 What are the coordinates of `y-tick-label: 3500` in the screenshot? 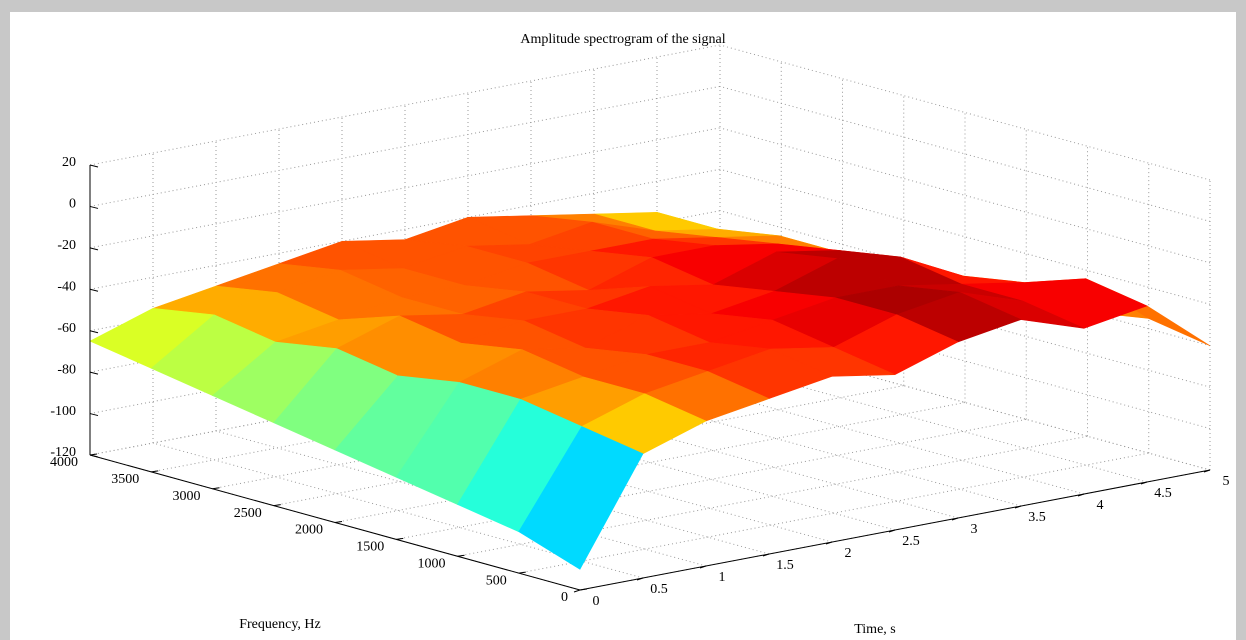 It's located at (125, 479).